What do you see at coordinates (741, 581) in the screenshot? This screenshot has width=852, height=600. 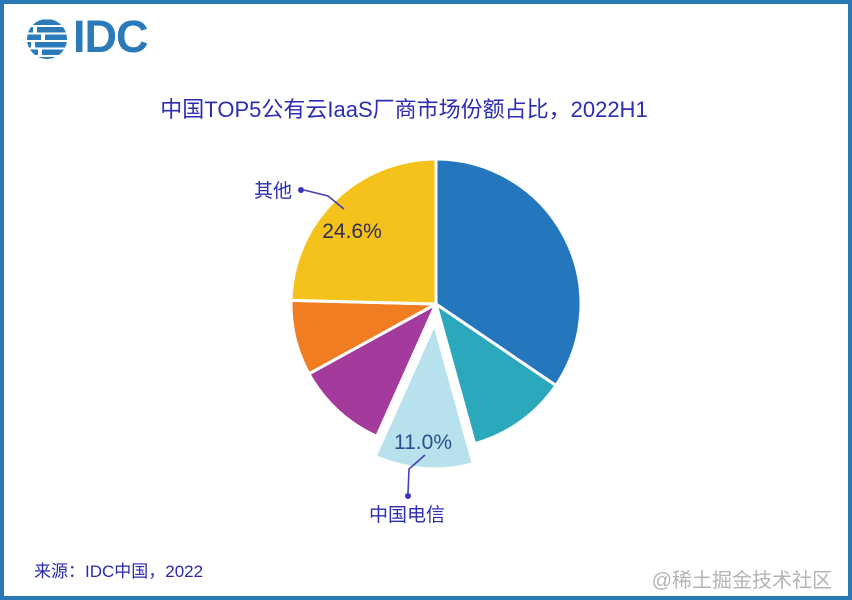 I see `watermark: @稀土掘金技术社区` at bounding box center [741, 581].